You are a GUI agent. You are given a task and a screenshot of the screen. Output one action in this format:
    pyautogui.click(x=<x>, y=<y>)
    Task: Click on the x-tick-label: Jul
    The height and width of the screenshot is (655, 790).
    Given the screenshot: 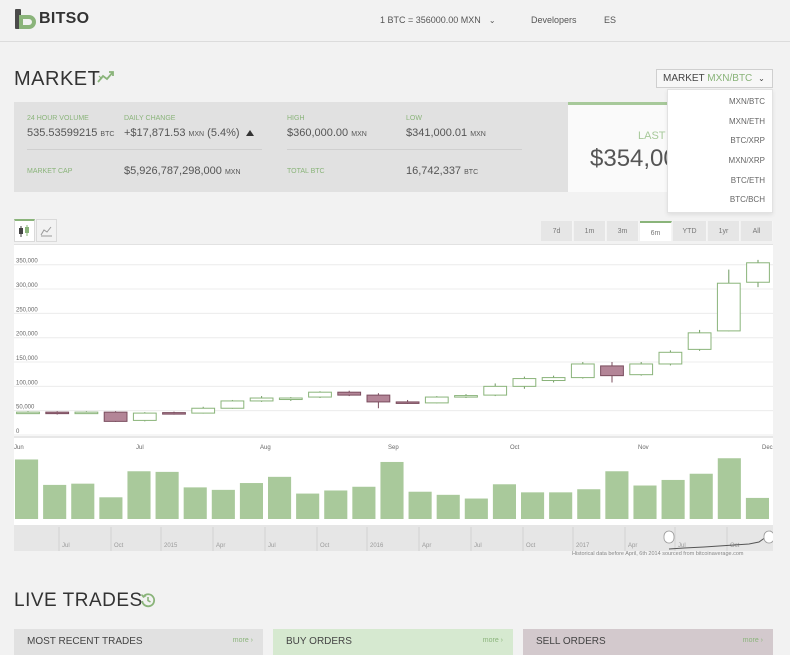 What is the action you would take?
    pyautogui.click(x=140, y=448)
    